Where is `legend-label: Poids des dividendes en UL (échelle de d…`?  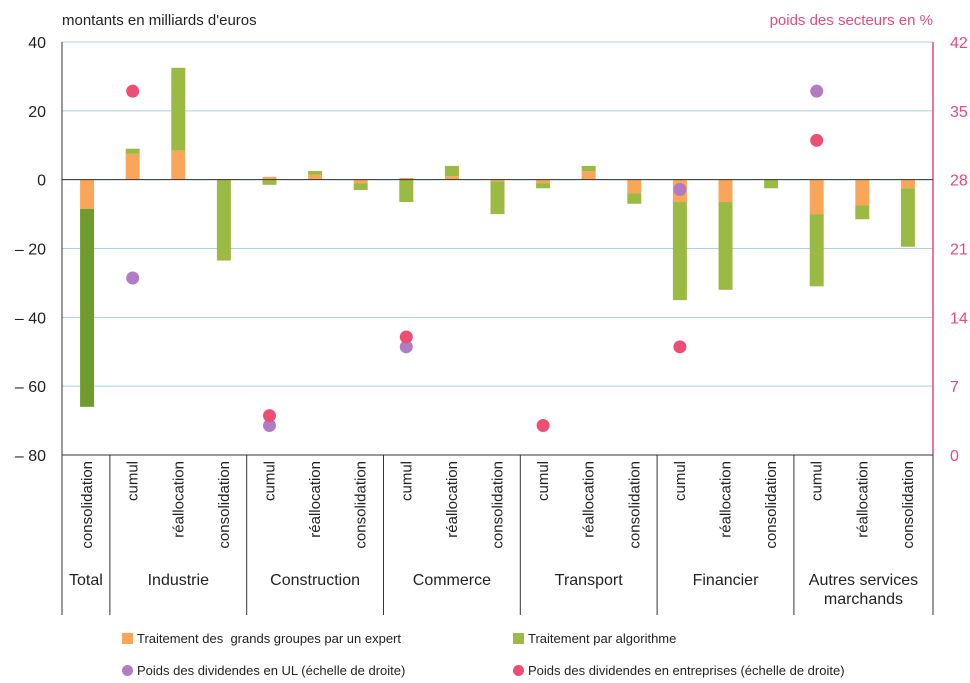
legend-label: Poids des dividendes en UL (échelle de d… is located at coordinates (271, 670).